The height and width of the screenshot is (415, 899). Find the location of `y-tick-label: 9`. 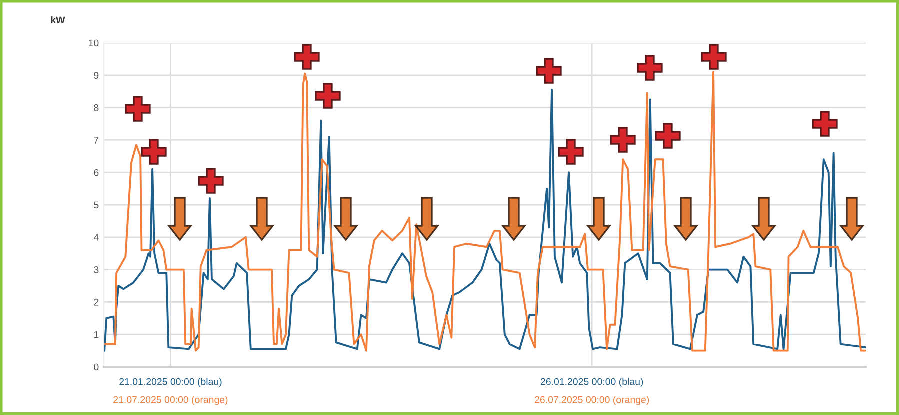

y-tick-label: 9 is located at coordinates (96, 76).